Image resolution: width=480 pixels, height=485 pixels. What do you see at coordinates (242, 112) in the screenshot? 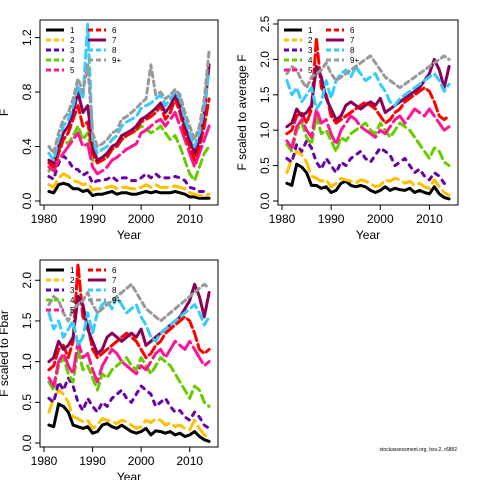
I see `y-axis-title: F scaled to average F` at bounding box center [242, 112].